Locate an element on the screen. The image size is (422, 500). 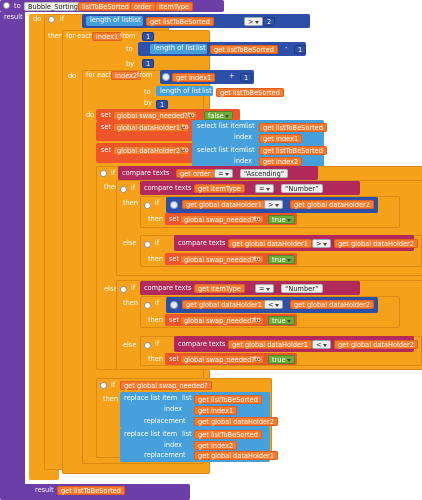
set-label-6: set is located at coordinates (174, 320).